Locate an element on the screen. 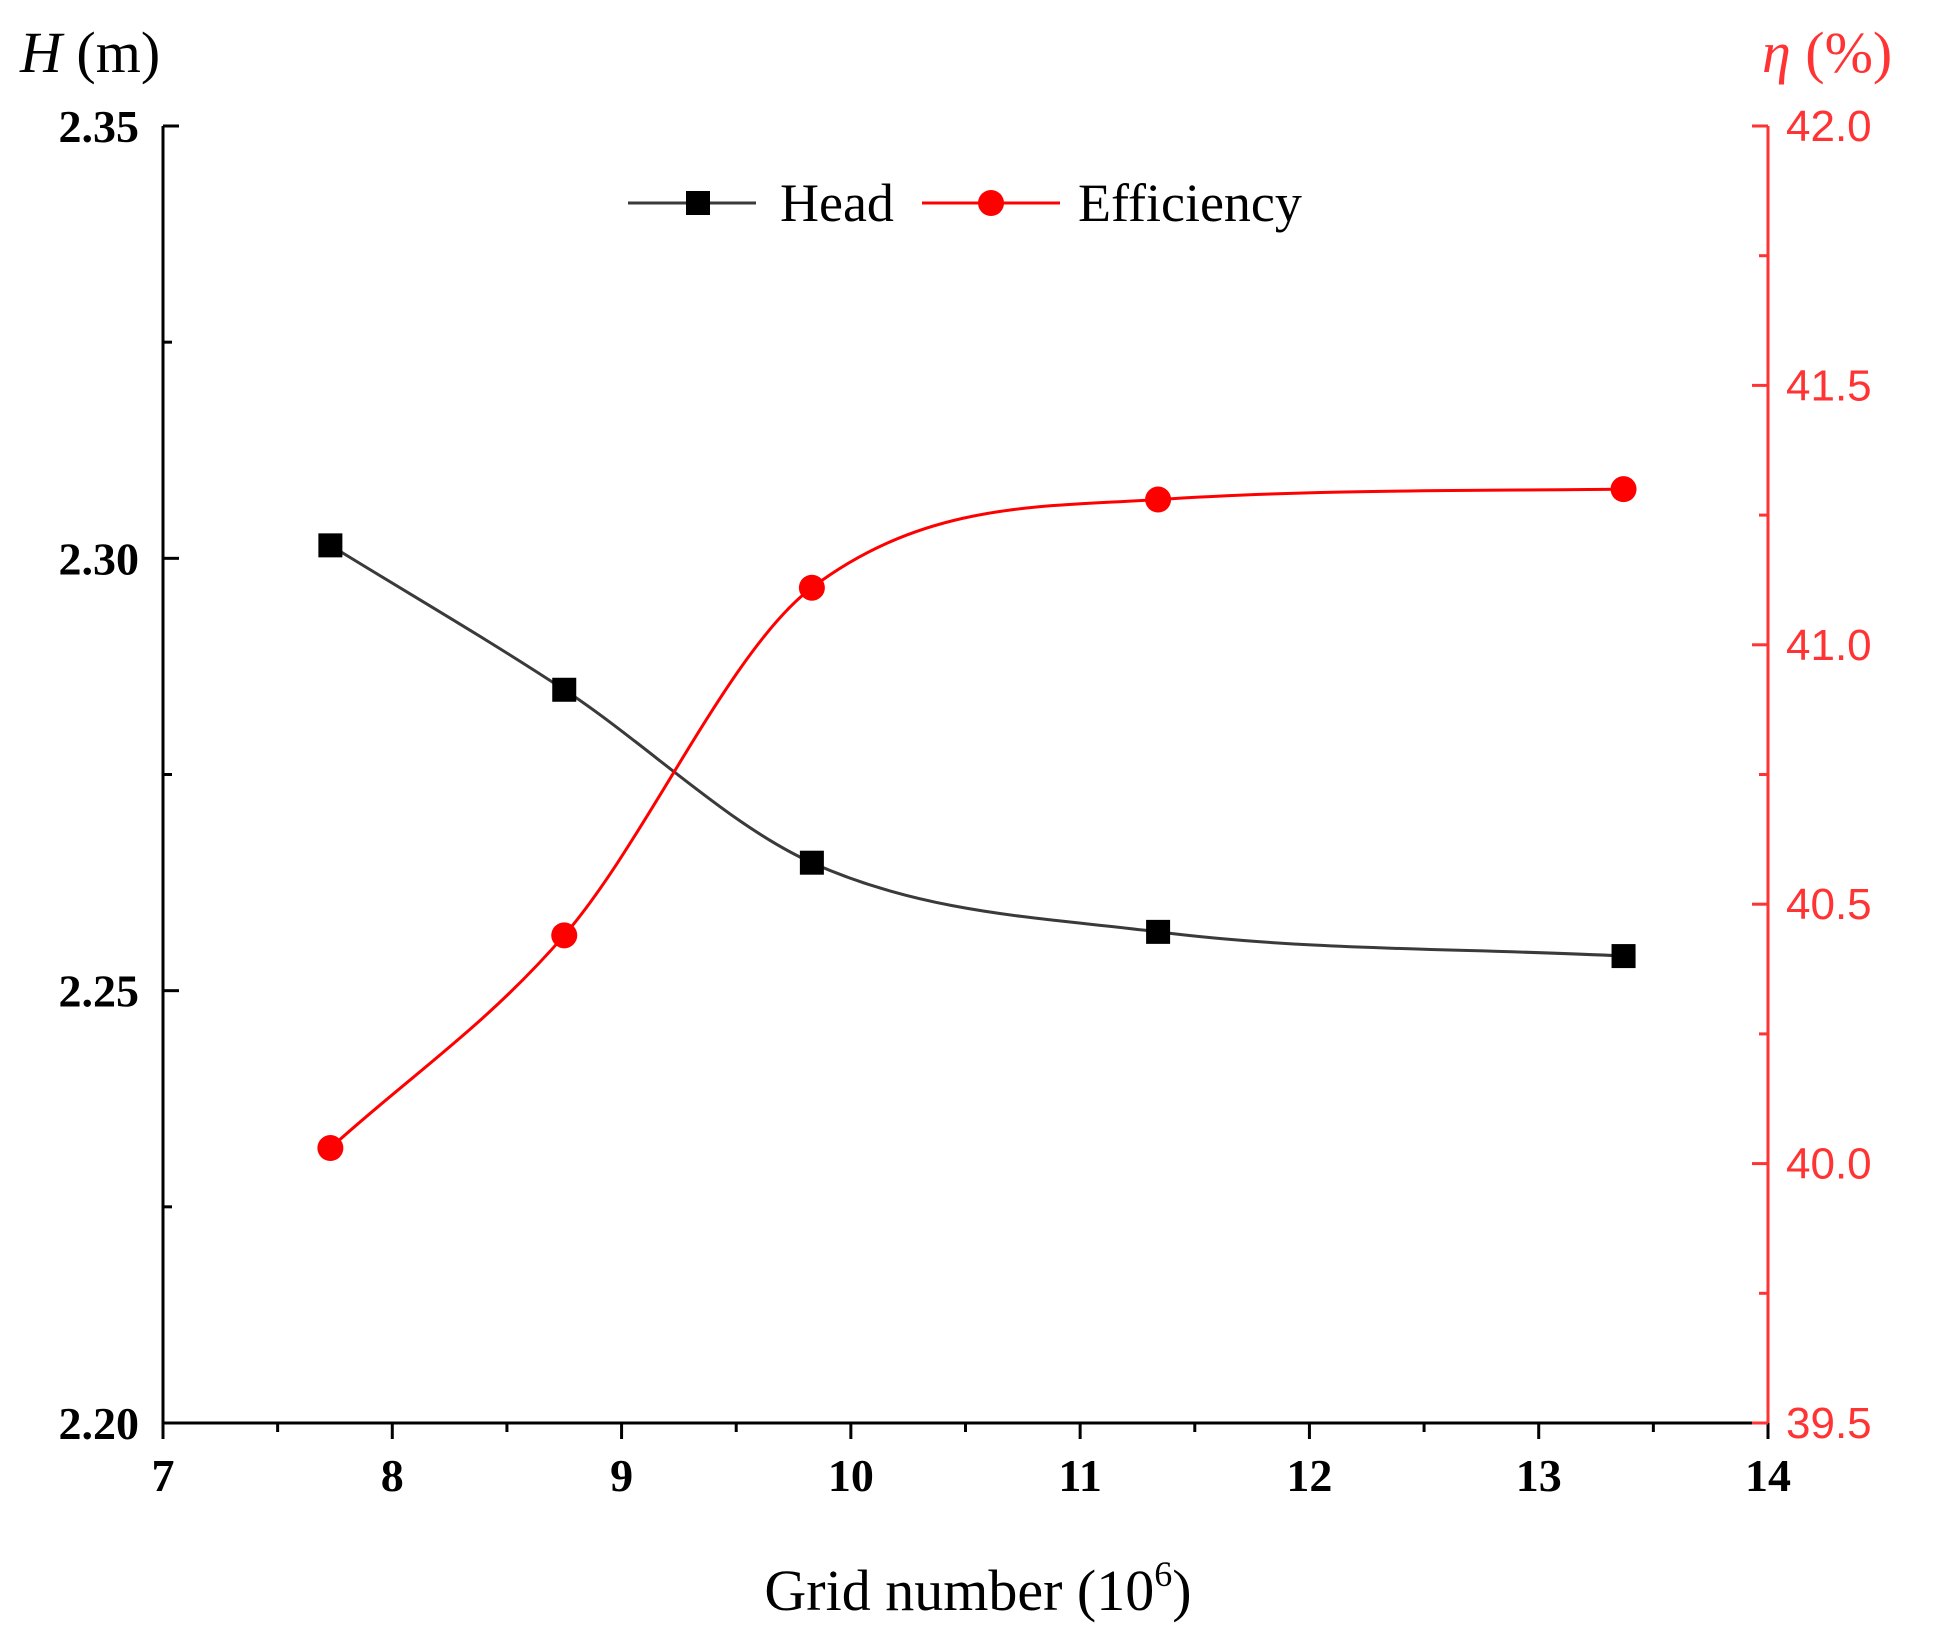  y-left-tick-label: 2.20 is located at coordinates (99, 1423).